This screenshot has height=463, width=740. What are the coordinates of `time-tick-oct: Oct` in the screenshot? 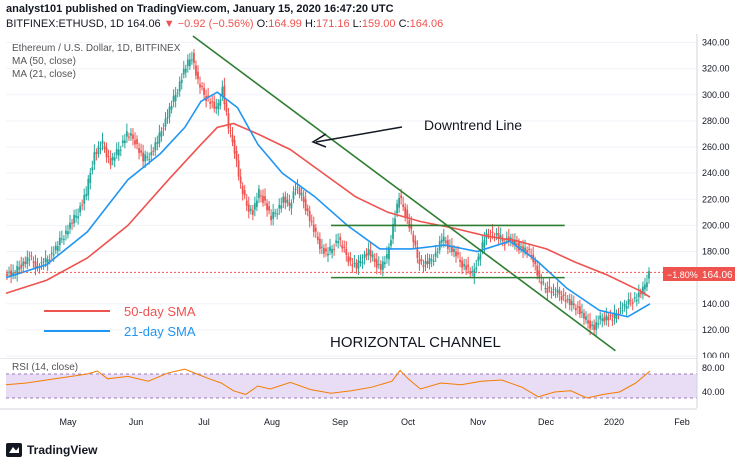 It's located at (408, 422).